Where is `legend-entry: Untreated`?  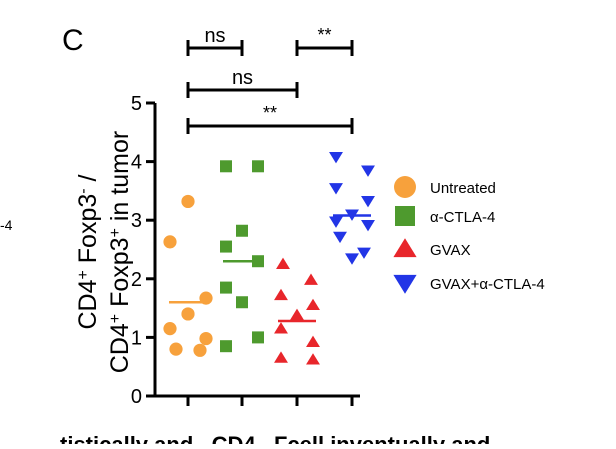
legend-entry: Untreated is located at coordinates (445, 187).